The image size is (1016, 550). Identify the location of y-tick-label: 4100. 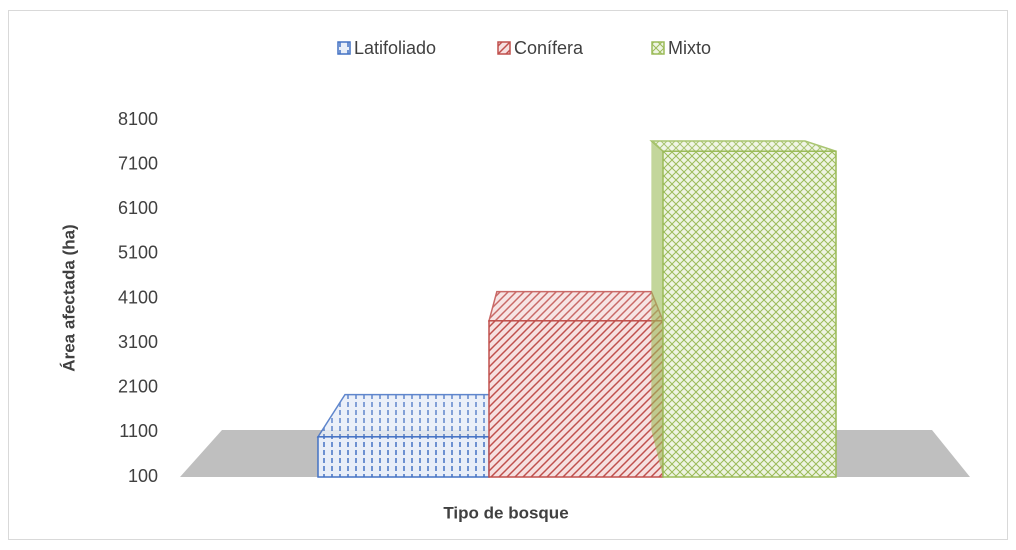
(138, 297).